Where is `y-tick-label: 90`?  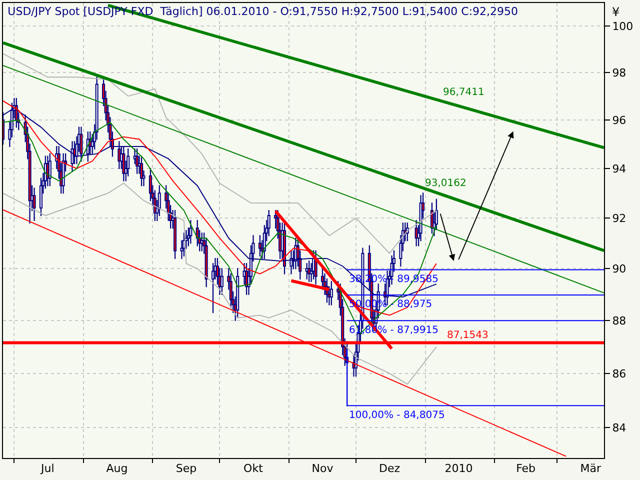 y-tick-label: 90 is located at coordinates (619, 269).